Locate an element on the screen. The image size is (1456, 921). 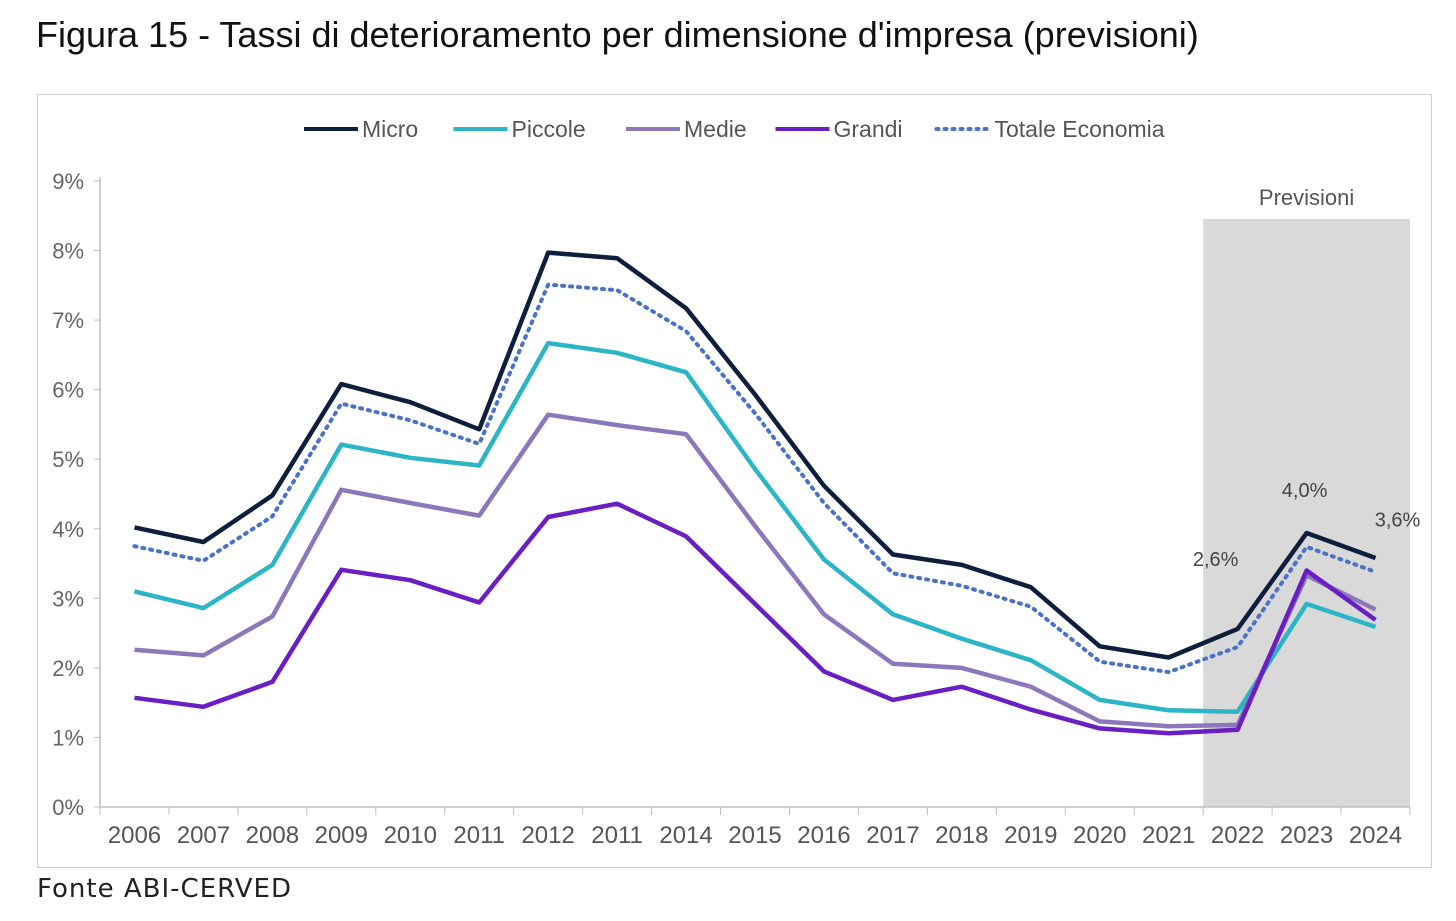
legend-item: Grandi is located at coordinates (839, 129).